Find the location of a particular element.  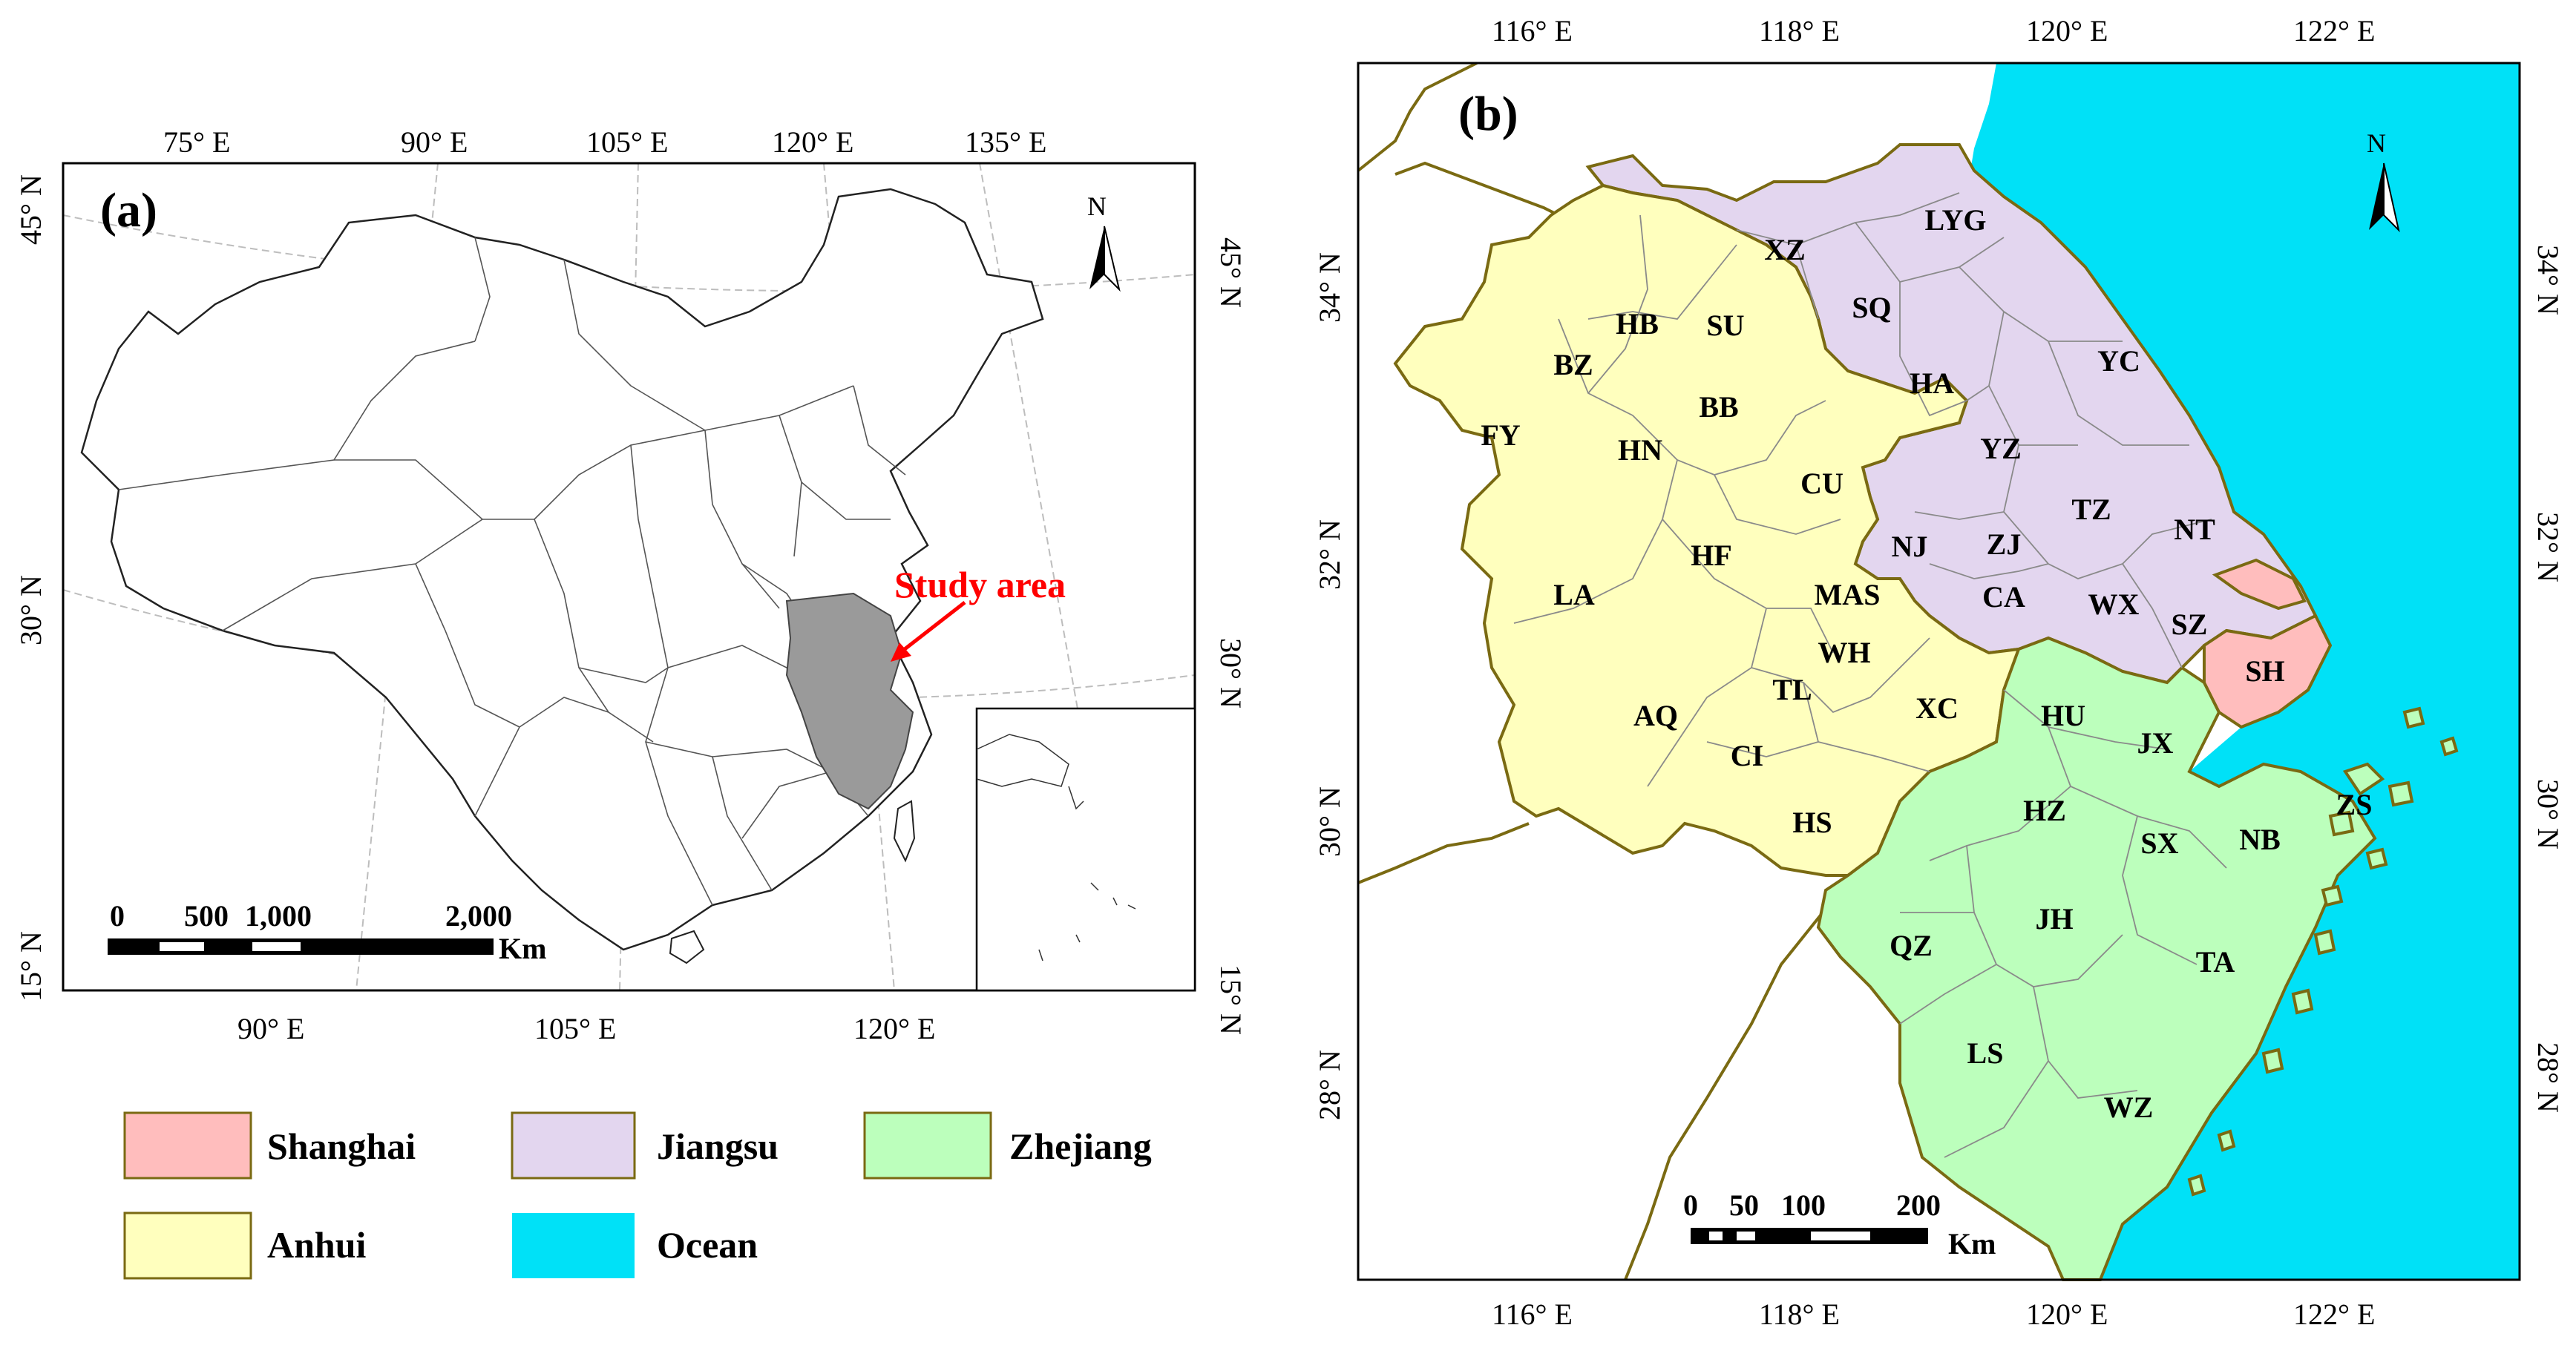

city-label: BB is located at coordinates (1719, 407).